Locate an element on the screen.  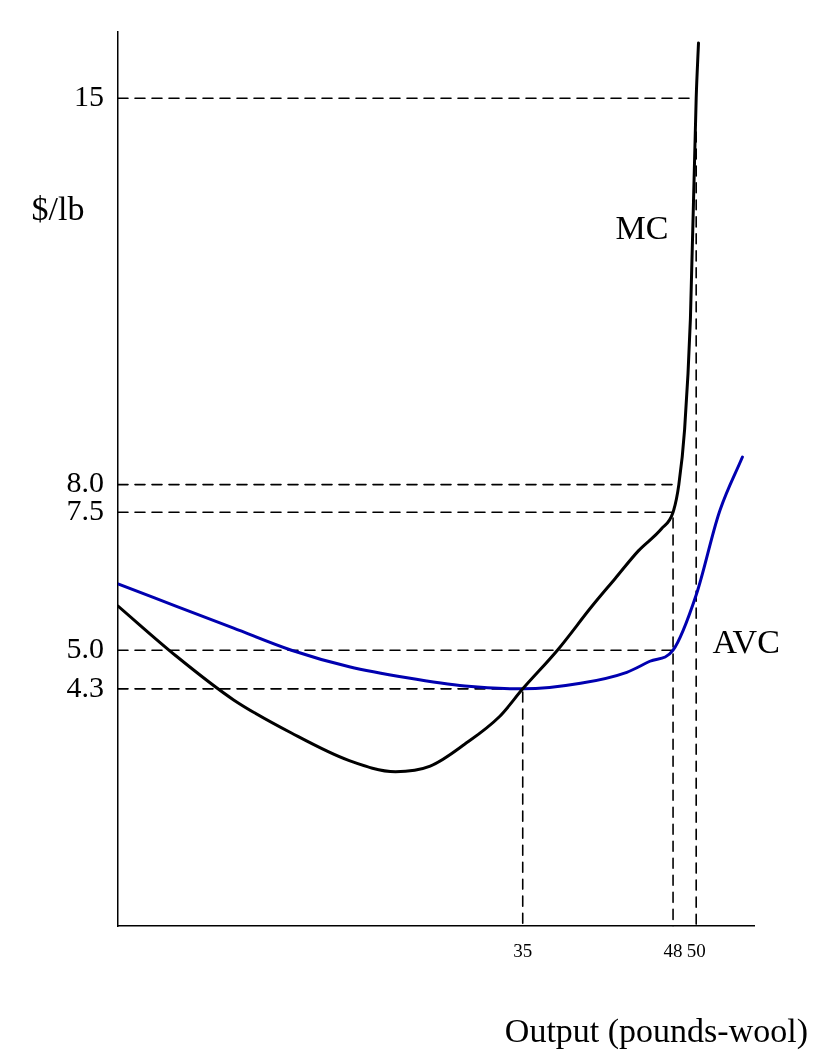
series-label: MC is located at coordinates (642, 227).